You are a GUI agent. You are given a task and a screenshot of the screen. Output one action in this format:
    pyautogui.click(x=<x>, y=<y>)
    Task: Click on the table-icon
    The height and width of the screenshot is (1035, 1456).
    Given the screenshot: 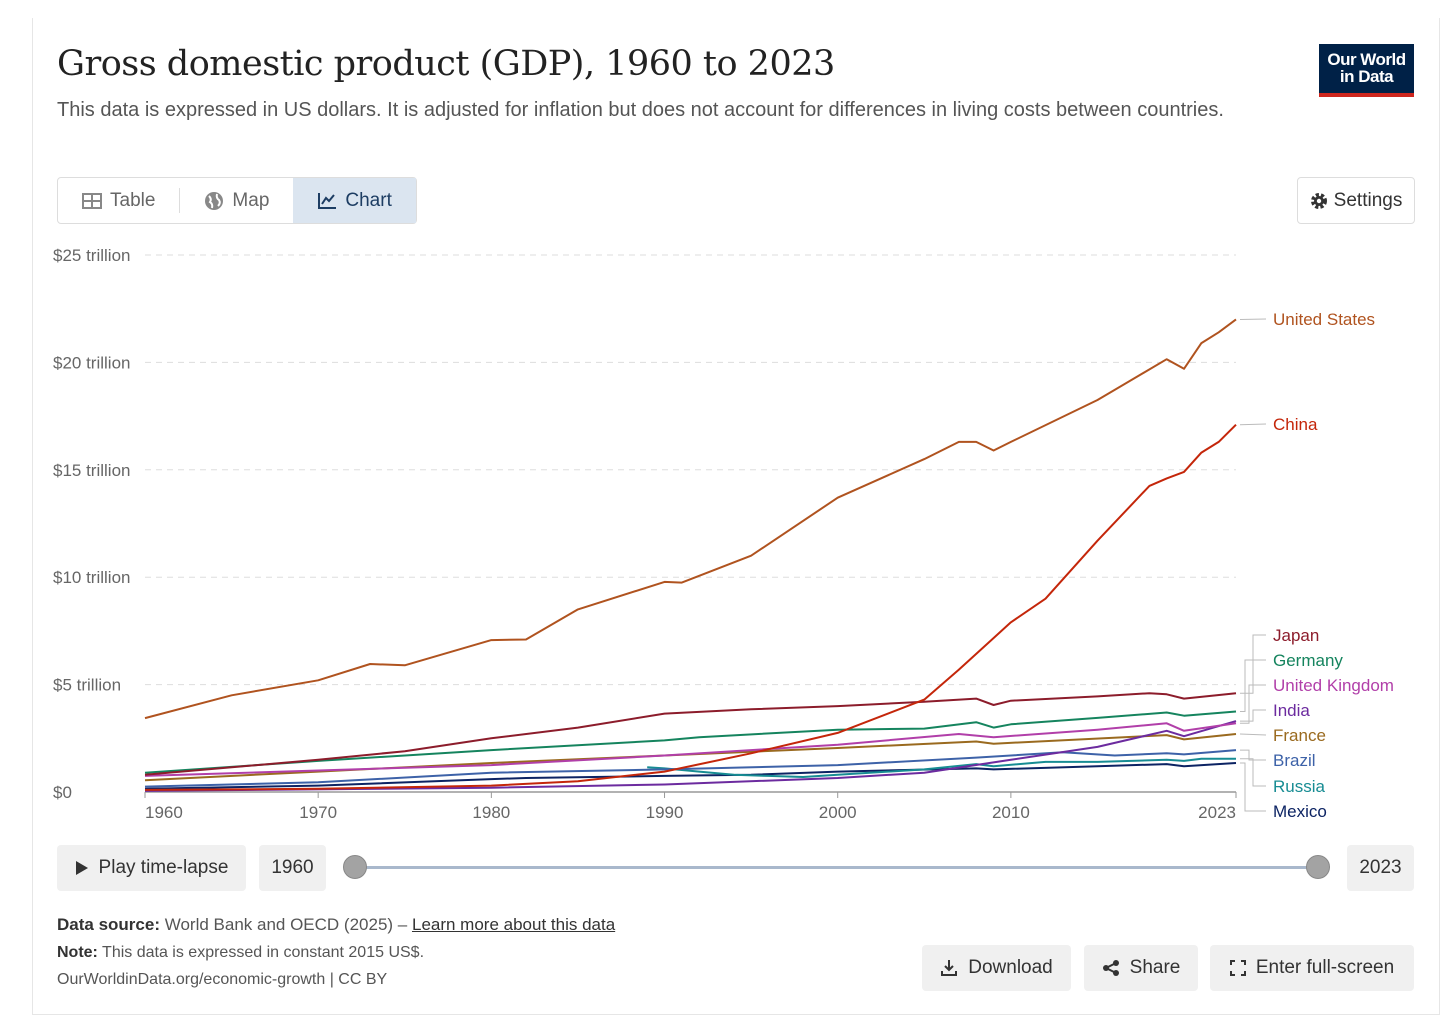 What is the action you would take?
    pyautogui.click(x=92, y=200)
    